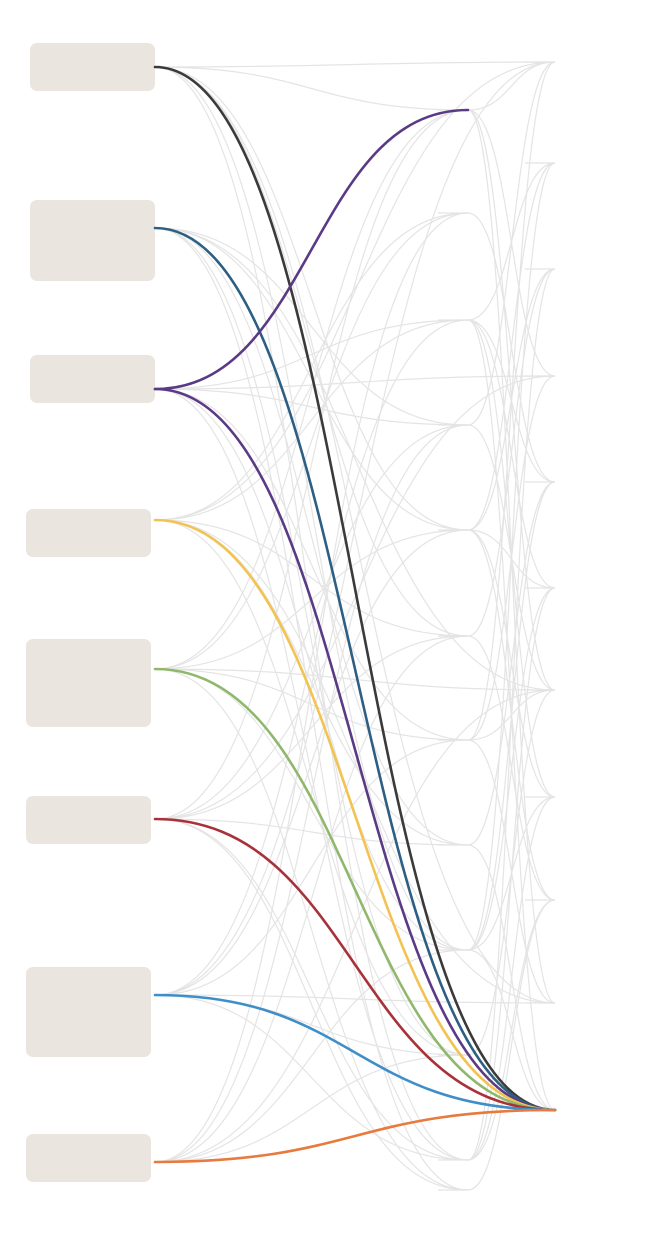 This screenshot has width=660, height=1240. Describe the element at coordinates (88, 533) in the screenshot. I see `source-node-s4` at that location.